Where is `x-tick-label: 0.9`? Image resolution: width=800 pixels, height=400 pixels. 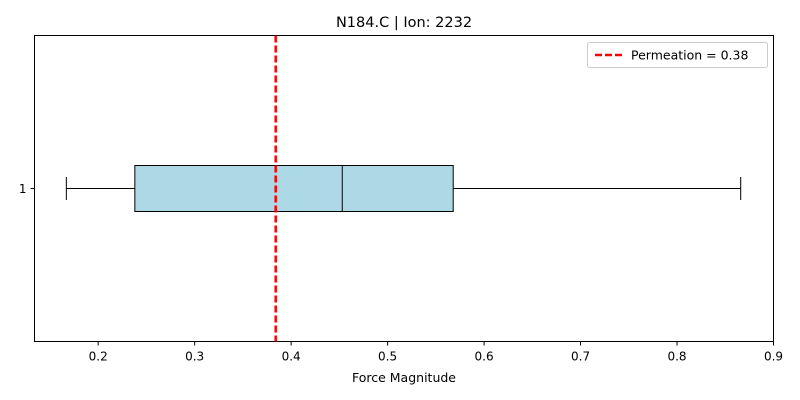
x-tick-label: 0.9 is located at coordinates (773, 357).